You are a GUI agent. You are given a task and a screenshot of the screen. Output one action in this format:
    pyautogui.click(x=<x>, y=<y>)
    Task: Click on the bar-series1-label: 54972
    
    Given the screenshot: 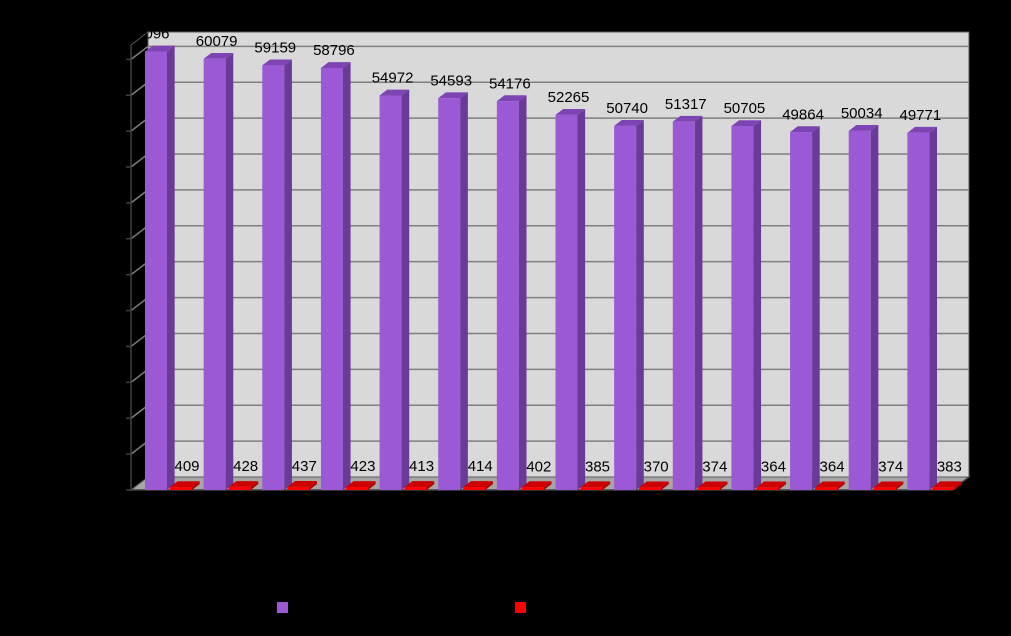 What is the action you would take?
    pyautogui.click(x=393, y=78)
    